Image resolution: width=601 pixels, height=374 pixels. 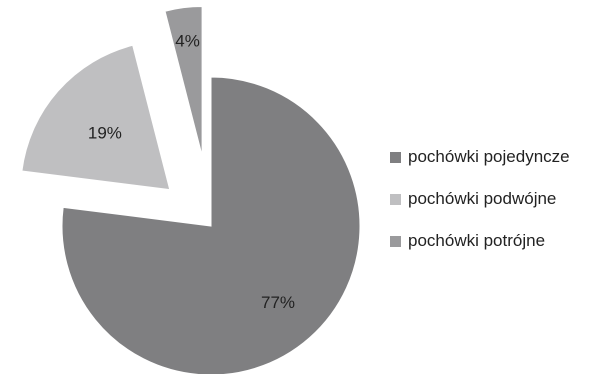 I want to click on pie-slice-triple, so click(x=183, y=81).